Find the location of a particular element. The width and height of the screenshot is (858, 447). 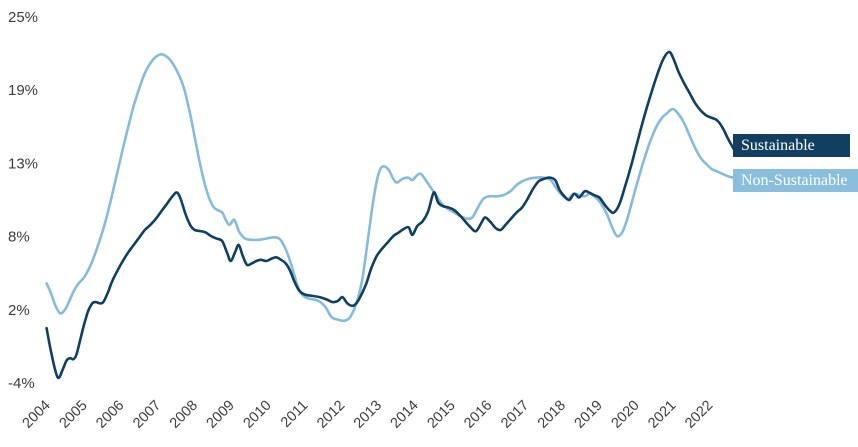

y-axis-label: 2% is located at coordinates (19, 310).